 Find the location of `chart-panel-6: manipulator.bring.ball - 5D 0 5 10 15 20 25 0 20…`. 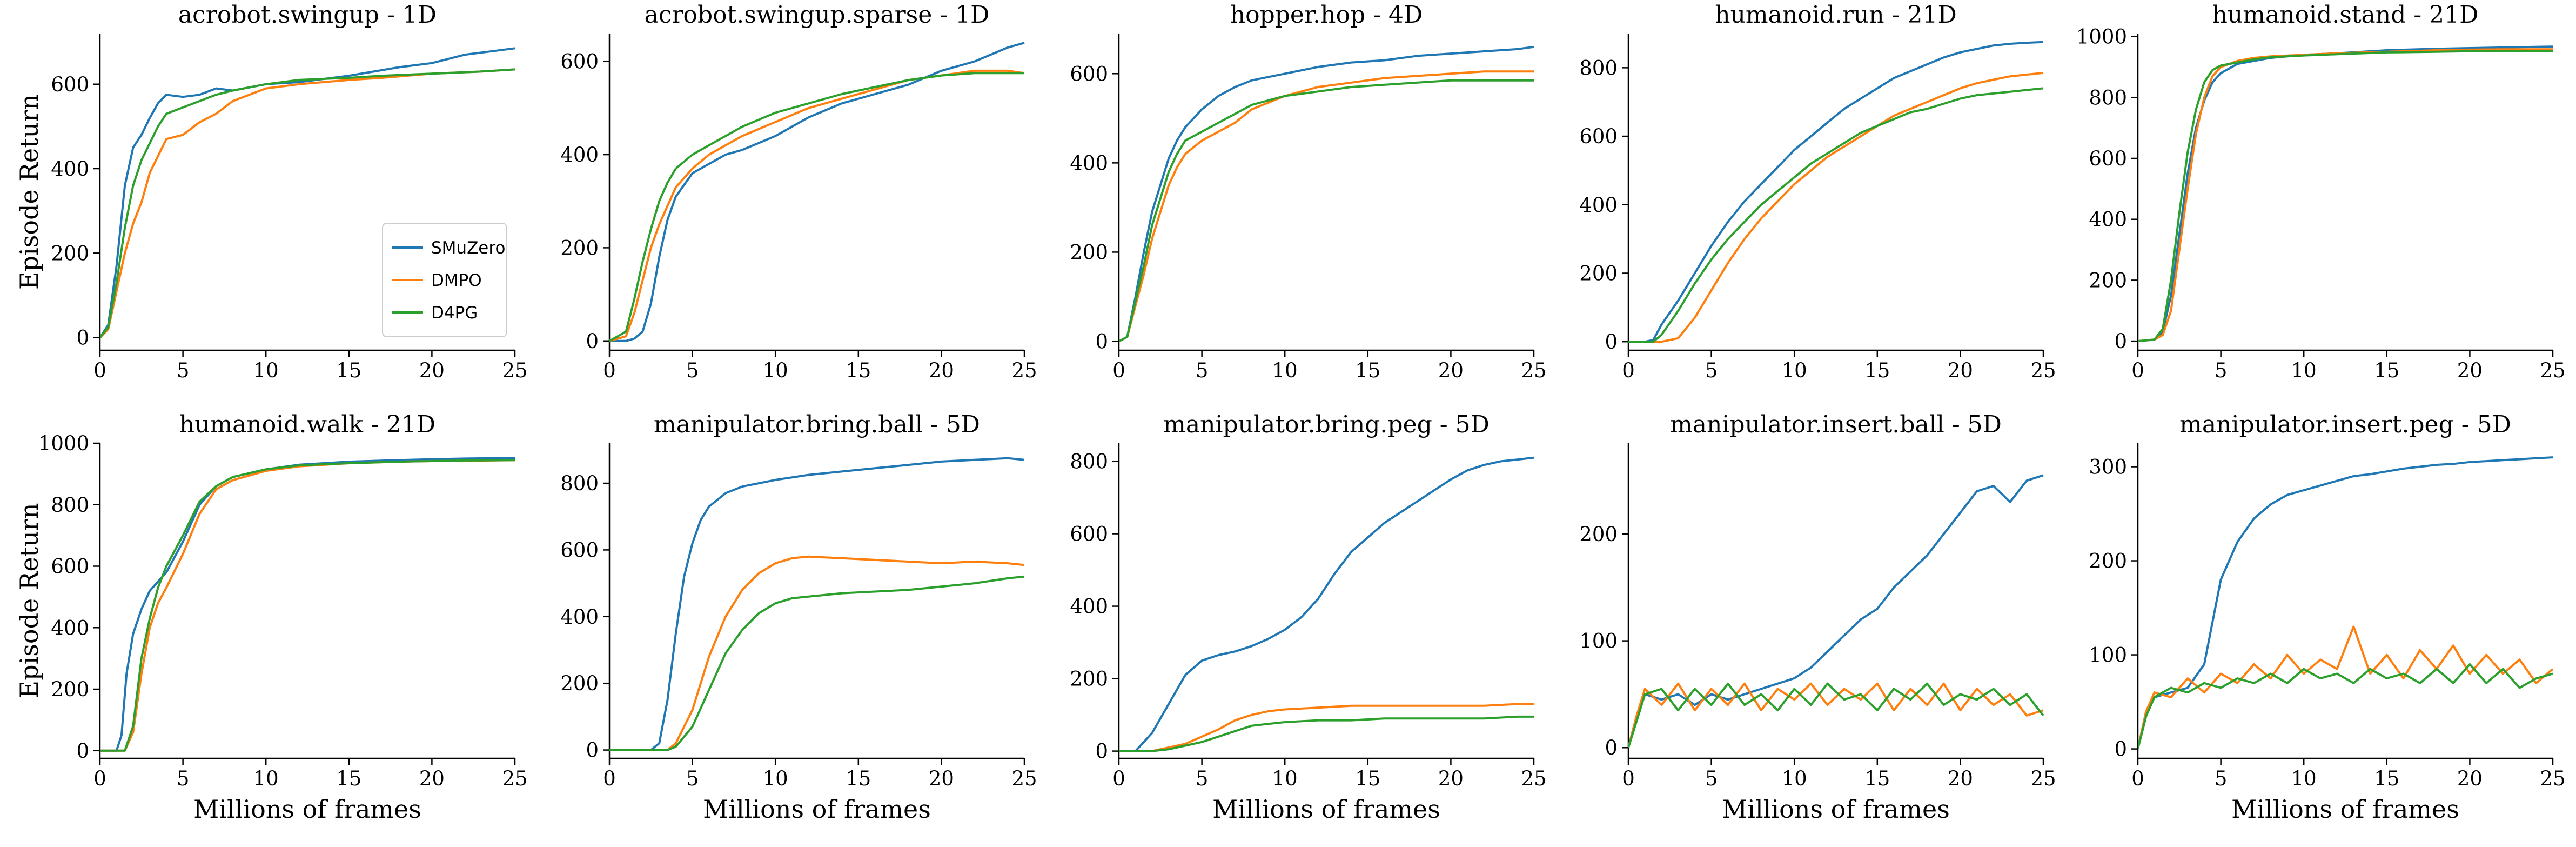

chart-panel-6: manipulator.bring.ball - 5D 0 5 10 15 20 25 0 20… is located at coordinates (799, 617).